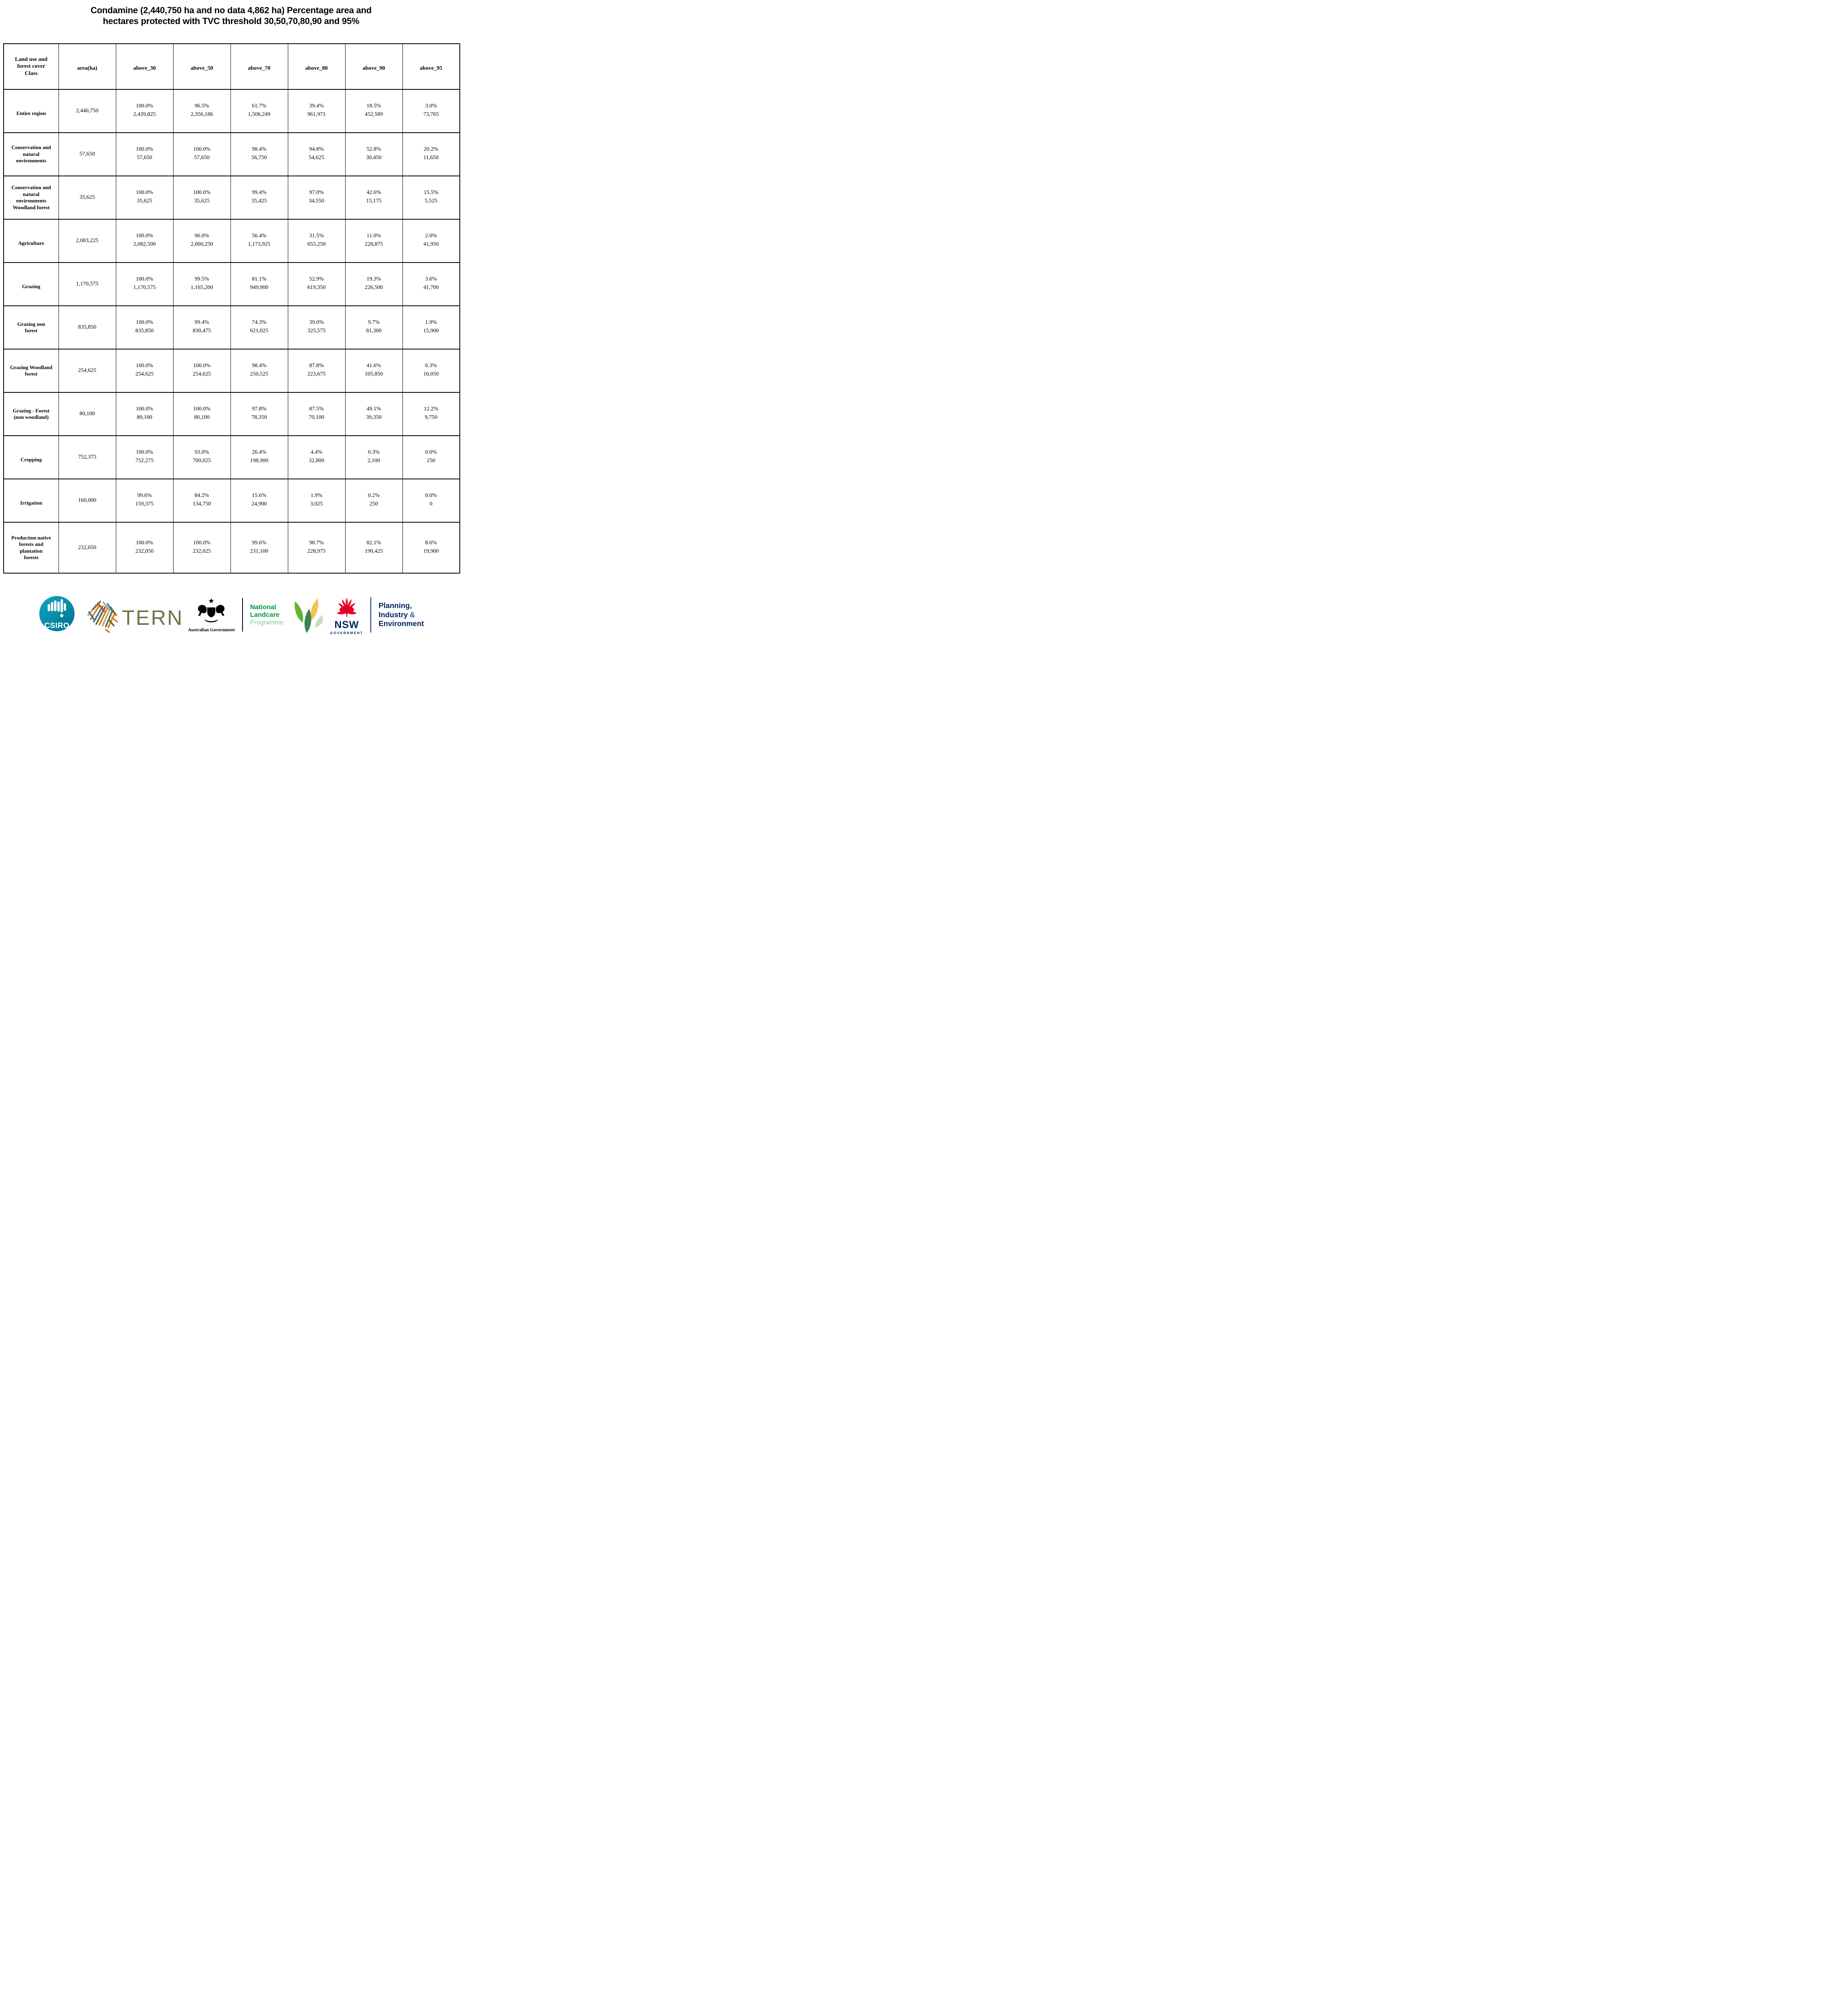 This screenshot has height=2004, width=1848. Describe the element at coordinates (374, 417) in the screenshot. I see `hectares-value: 39,350` at that location.